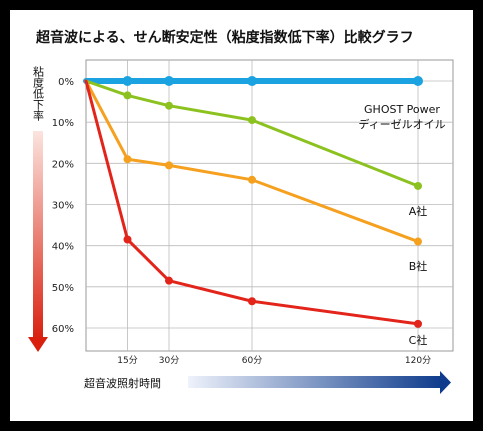  I want to click on series-label-3-line-0: C社, so click(418, 340).